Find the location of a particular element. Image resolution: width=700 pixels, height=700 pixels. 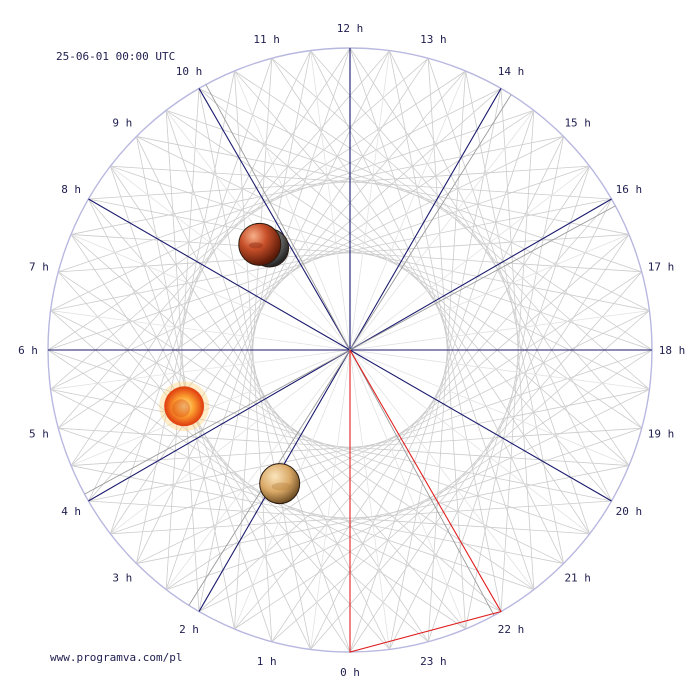

sun-spot is located at coordinates (181, 408).